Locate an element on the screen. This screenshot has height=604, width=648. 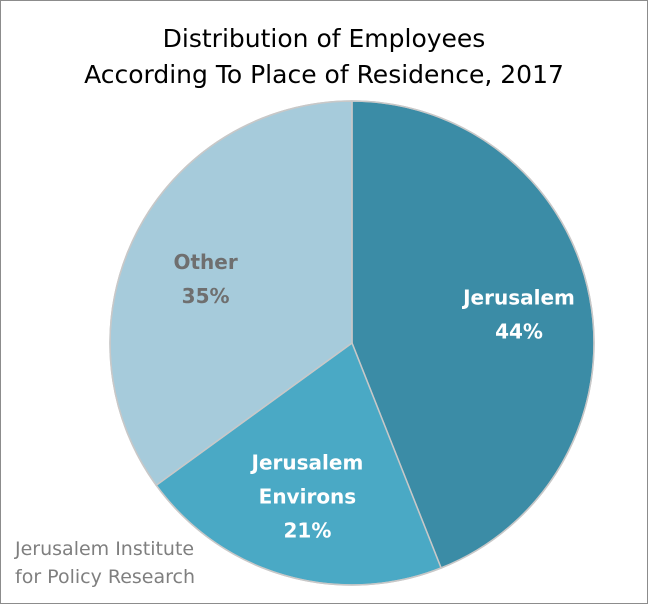
slice-percent: 35% is located at coordinates (206, 296).